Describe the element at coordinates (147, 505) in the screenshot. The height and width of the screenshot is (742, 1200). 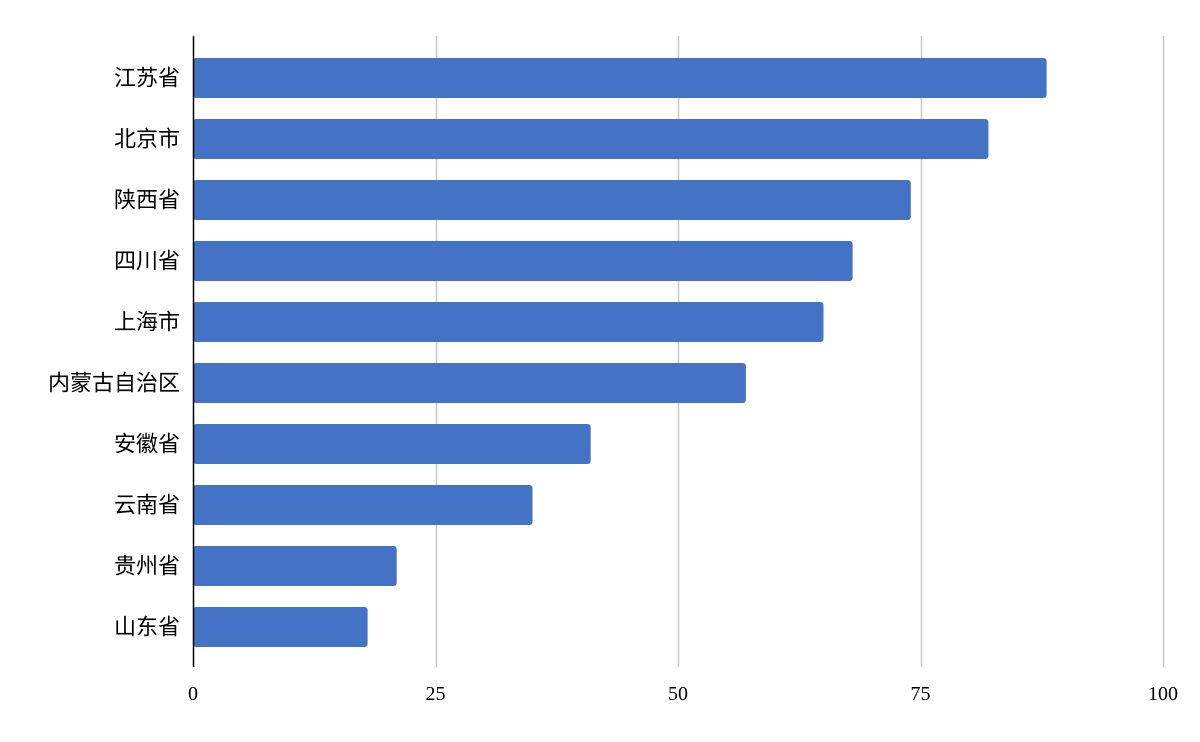
I see `category-label-7: 云南省` at that location.